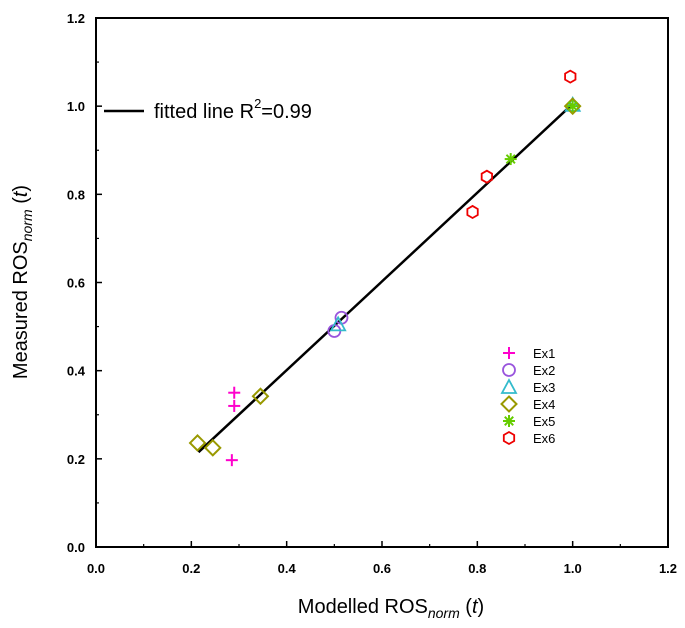 Image resolution: width=685 pixels, height=628 pixels. I want to click on fit-line-legend: fitted line R2=0.99, so click(208, 109).